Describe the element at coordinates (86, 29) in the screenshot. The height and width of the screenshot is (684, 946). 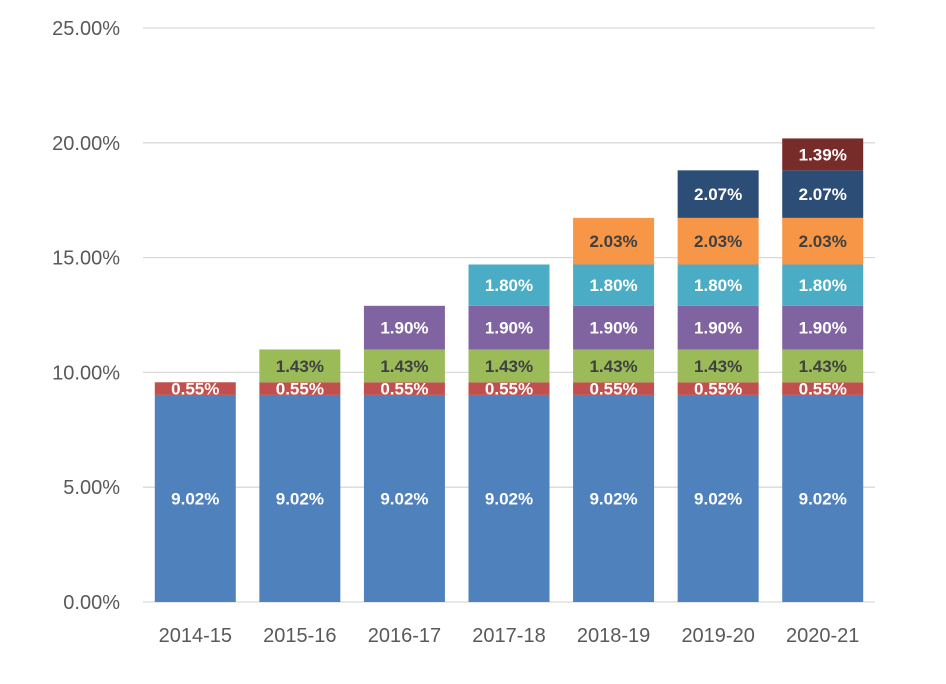
I see `y-tick-label: 25.00%` at that location.